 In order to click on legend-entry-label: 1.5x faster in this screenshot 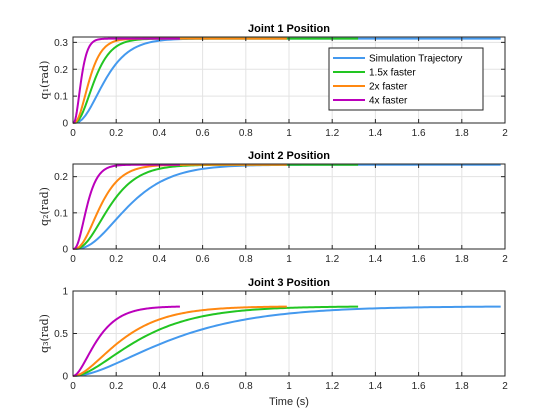, I will do `click(392, 73)`.